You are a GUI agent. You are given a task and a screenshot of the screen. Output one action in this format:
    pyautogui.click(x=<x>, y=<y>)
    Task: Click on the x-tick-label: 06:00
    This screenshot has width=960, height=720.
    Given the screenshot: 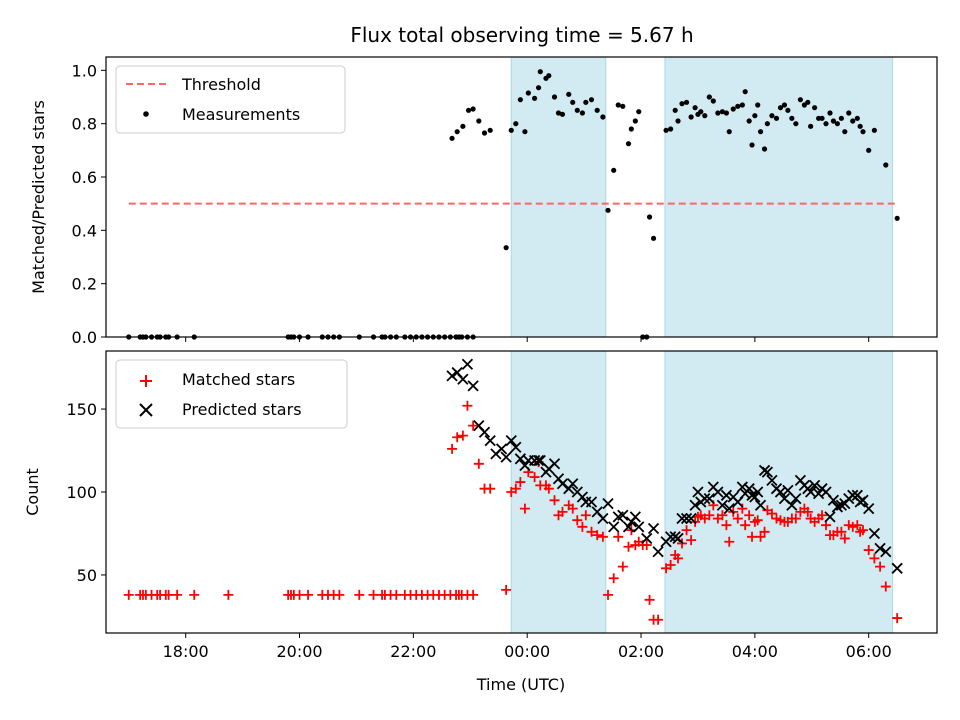 What is the action you would take?
    pyautogui.click(x=869, y=651)
    